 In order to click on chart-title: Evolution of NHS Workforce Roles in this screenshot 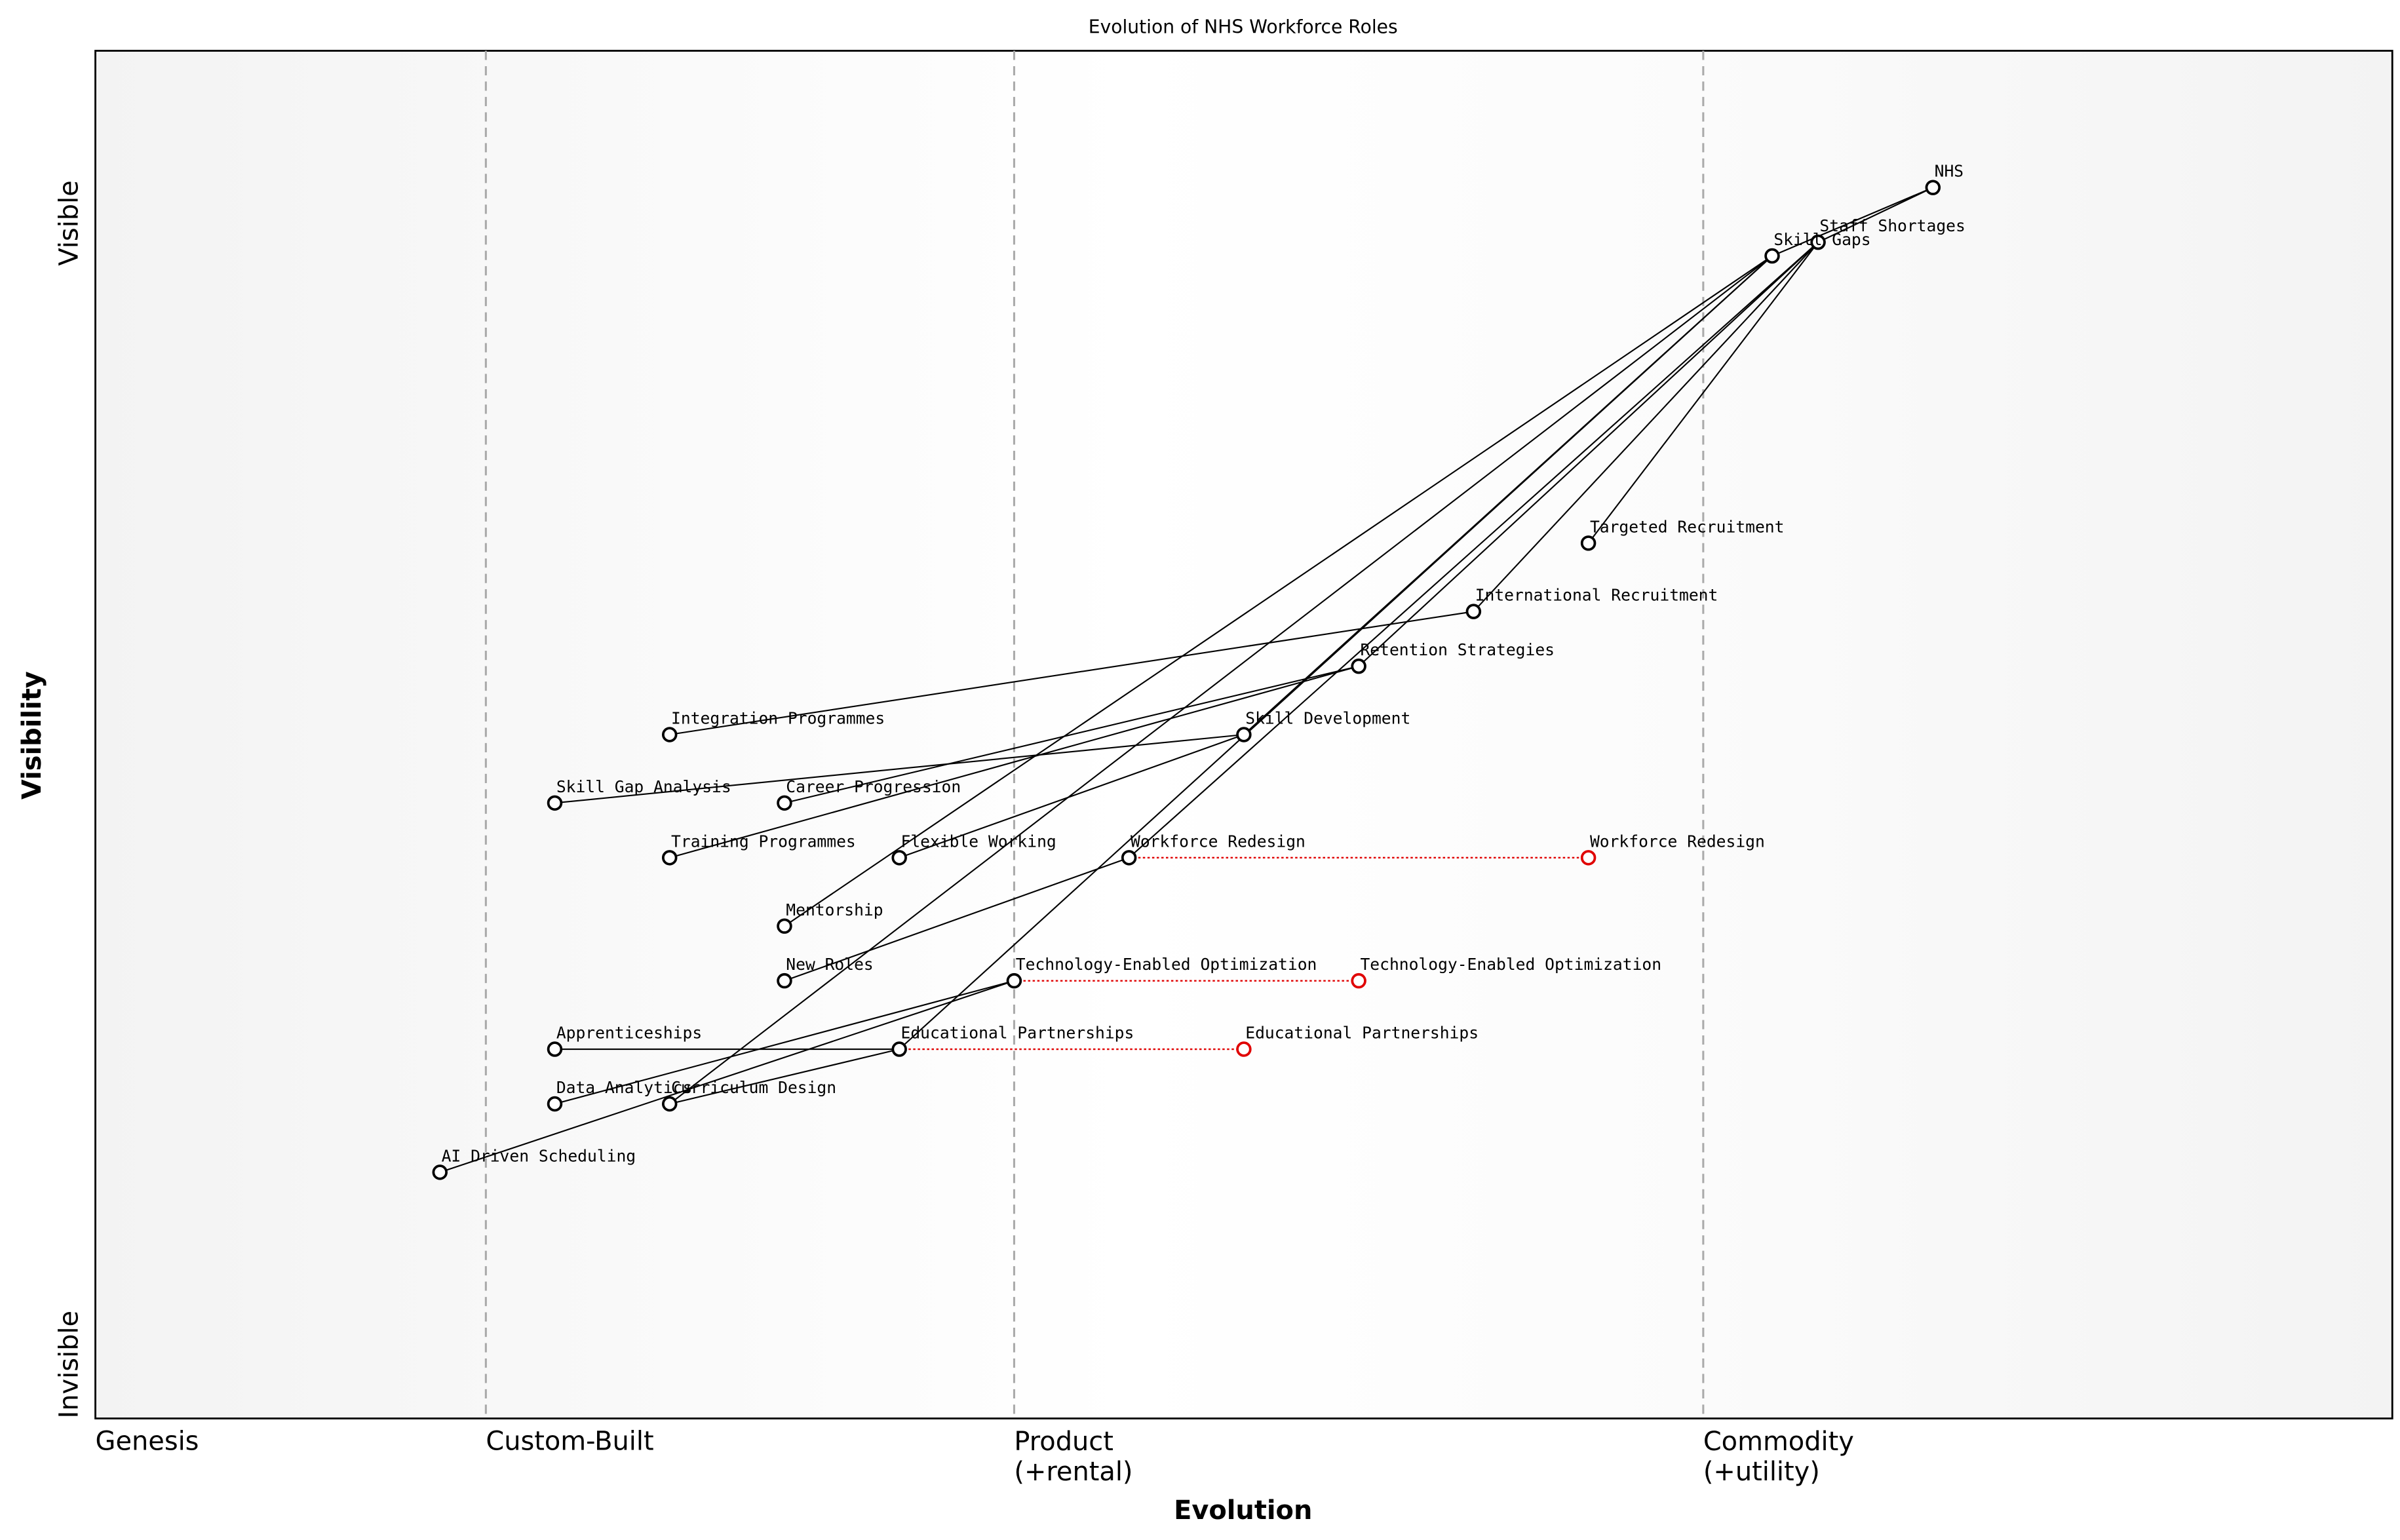, I will do `click(1243, 26)`.